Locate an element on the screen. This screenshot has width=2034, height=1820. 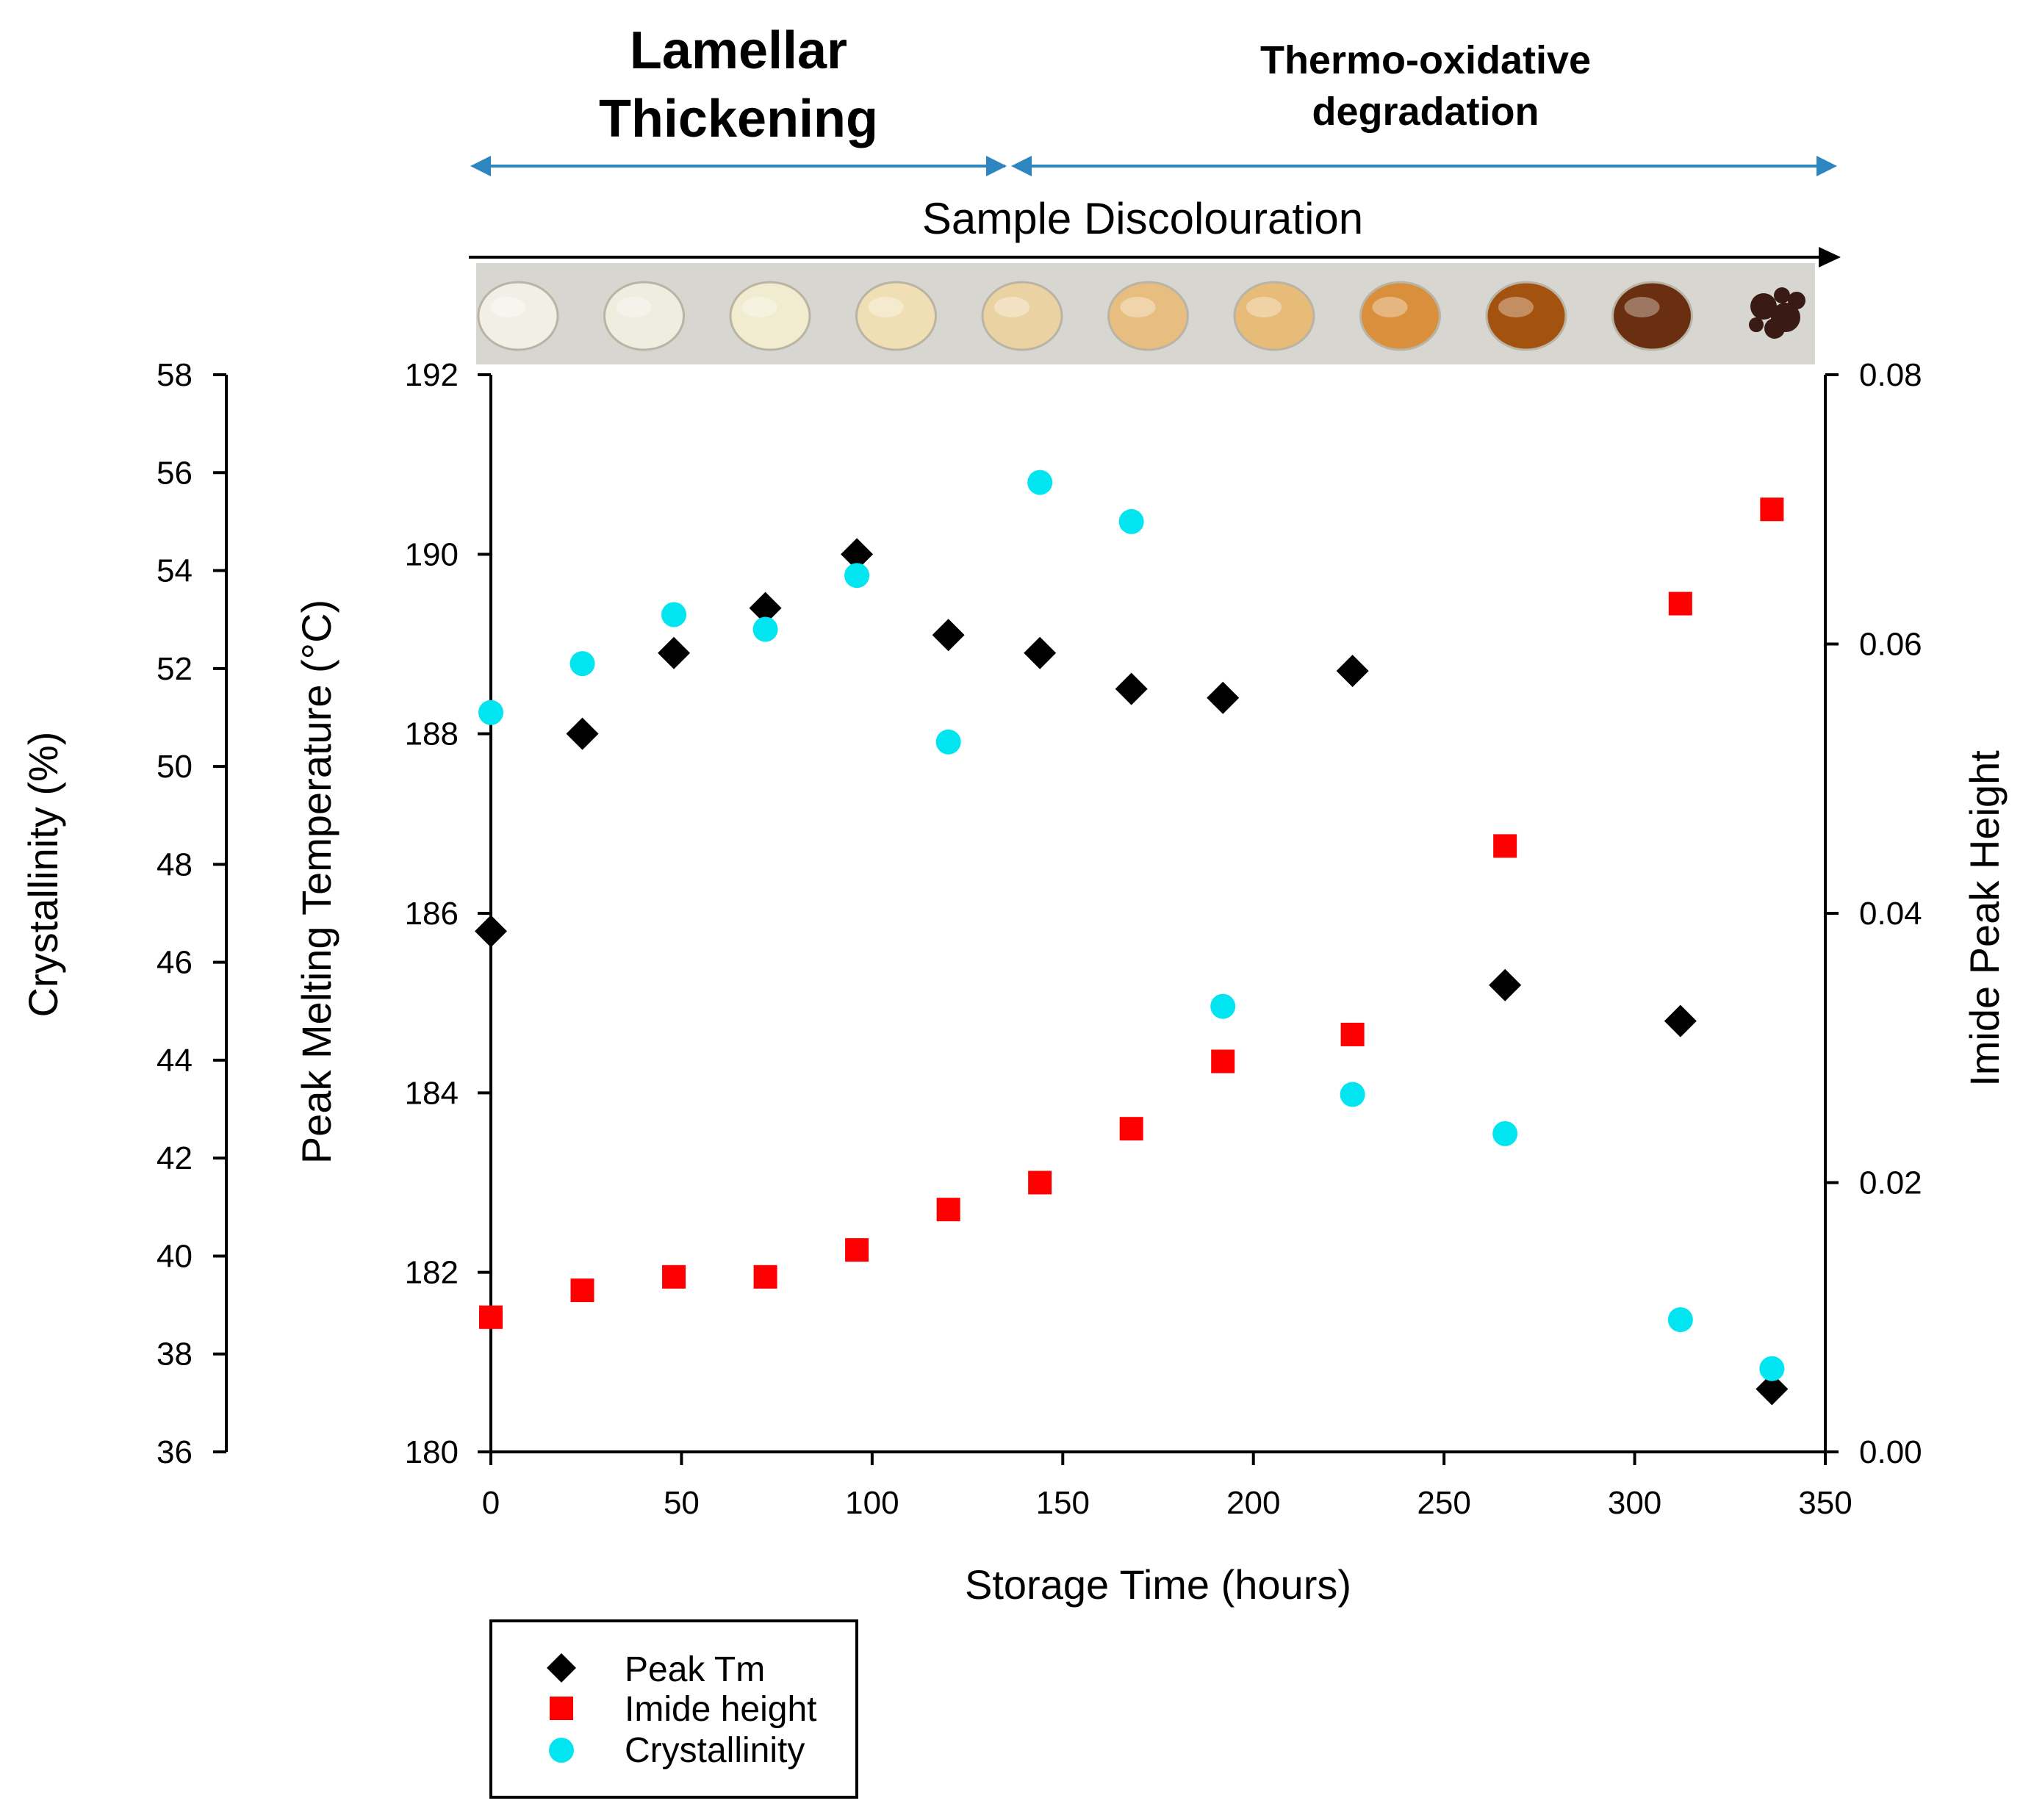
tm-tick-label: 182 is located at coordinates (432, 1273).